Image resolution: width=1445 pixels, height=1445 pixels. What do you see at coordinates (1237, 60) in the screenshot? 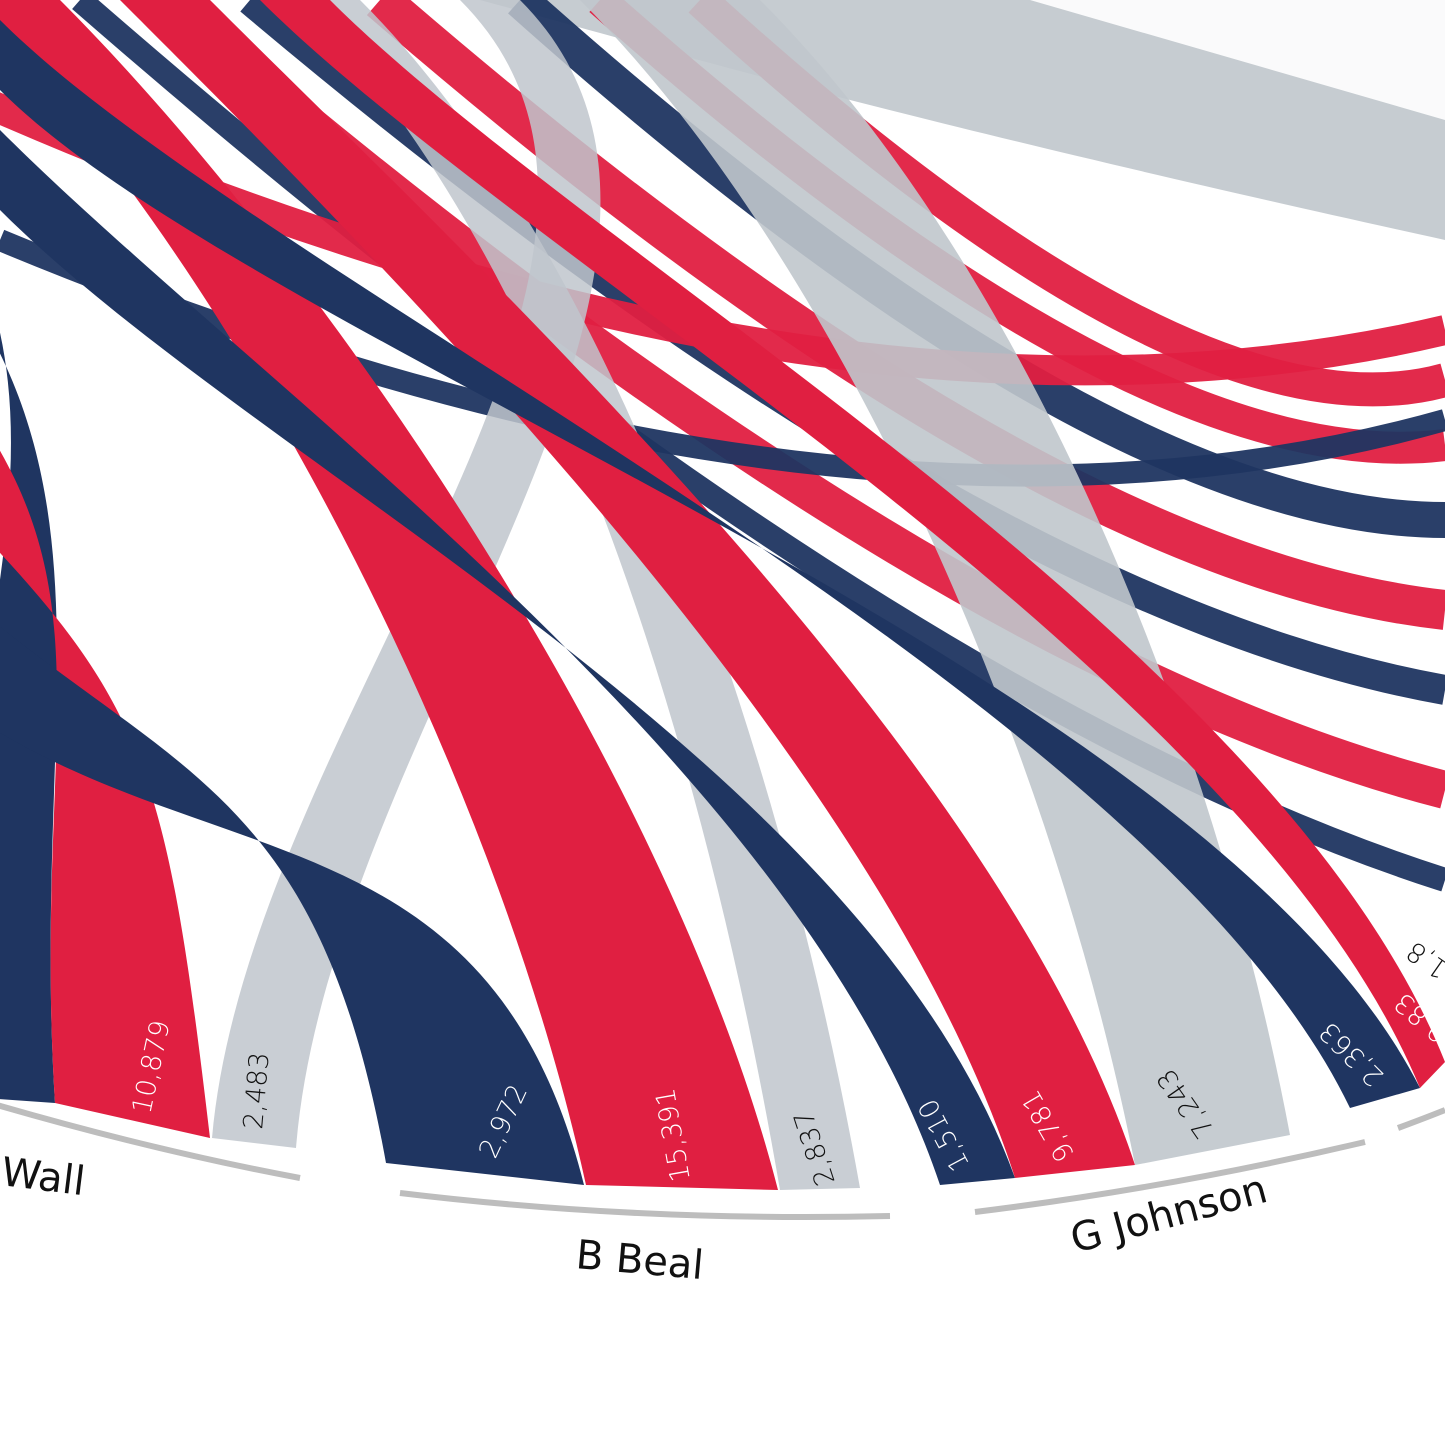
I see `ribbon-background-gap` at bounding box center [1237, 60].